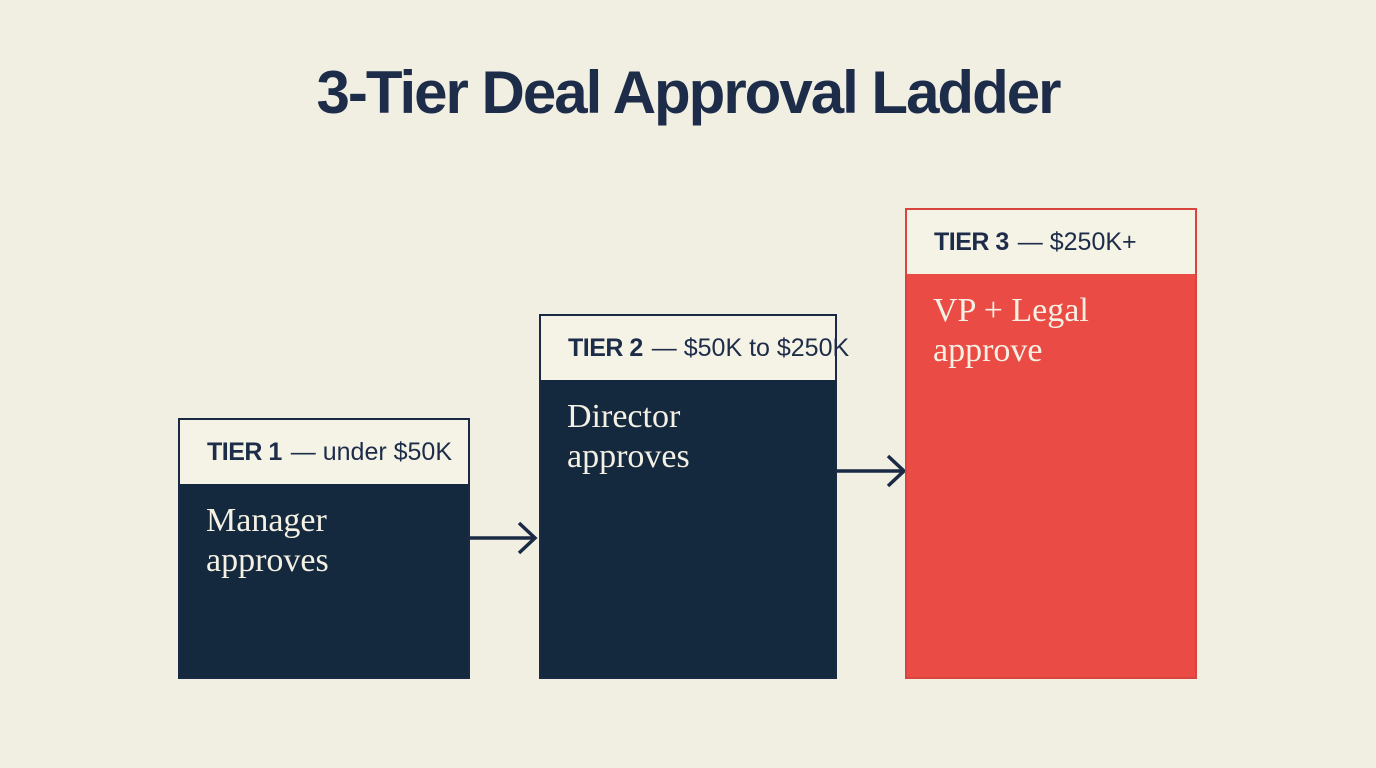 The height and width of the screenshot is (768, 1376). What do you see at coordinates (871, 471) in the screenshot?
I see `arrow-tier2-to-tier3-icon` at bounding box center [871, 471].